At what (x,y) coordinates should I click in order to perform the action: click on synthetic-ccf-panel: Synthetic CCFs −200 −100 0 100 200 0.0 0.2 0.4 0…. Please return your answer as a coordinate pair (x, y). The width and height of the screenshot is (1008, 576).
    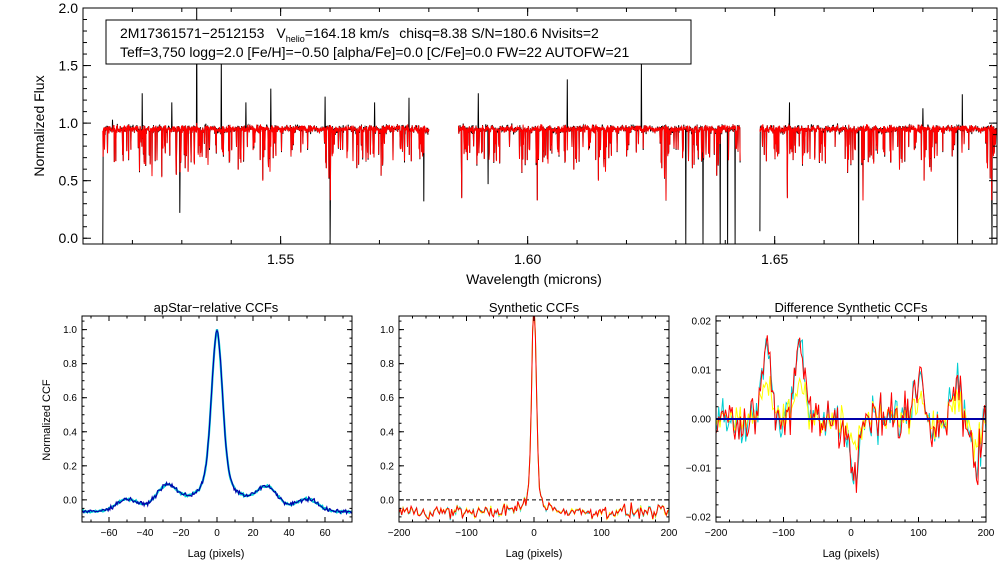
    Looking at the image, I should click on (529, 430).